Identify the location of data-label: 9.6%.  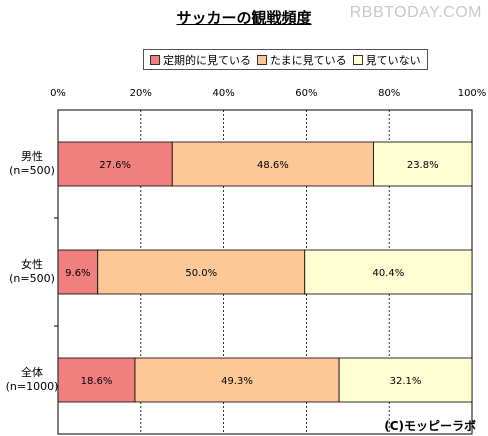
(77, 273).